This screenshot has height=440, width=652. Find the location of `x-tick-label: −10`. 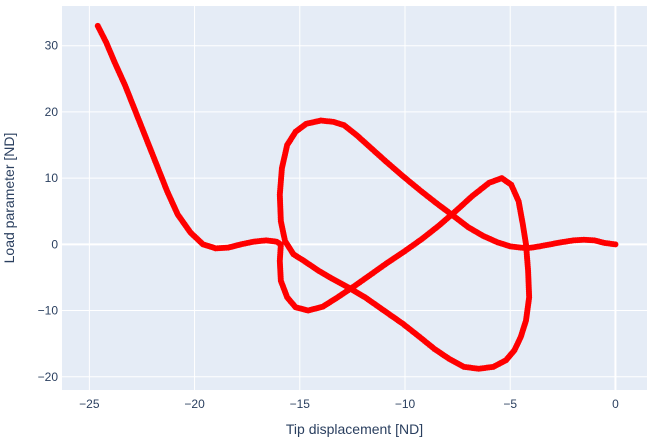

x-tick-label: −10 is located at coordinates (405, 404).